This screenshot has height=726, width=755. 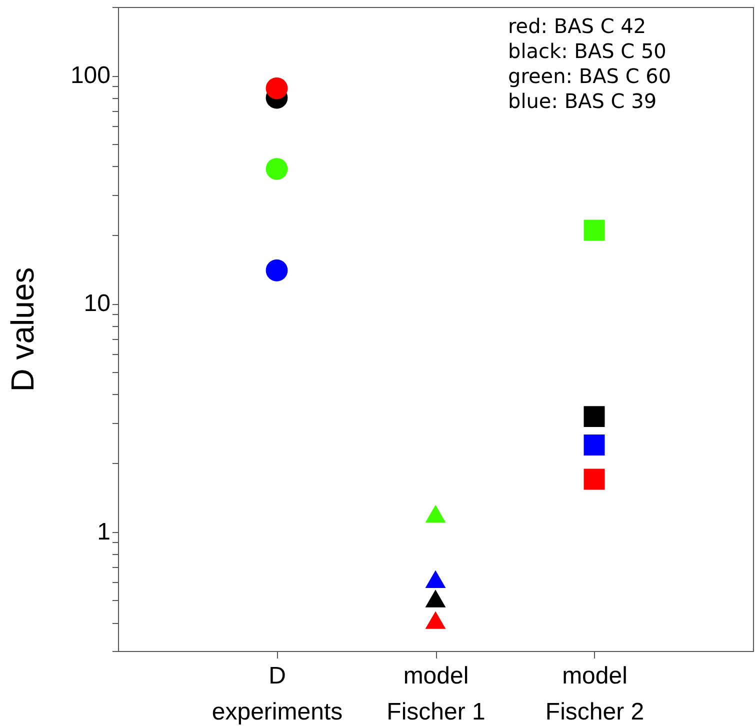 What do you see at coordinates (103, 532) in the screenshot?
I see `y-tick-label: 1` at bounding box center [103, 532].